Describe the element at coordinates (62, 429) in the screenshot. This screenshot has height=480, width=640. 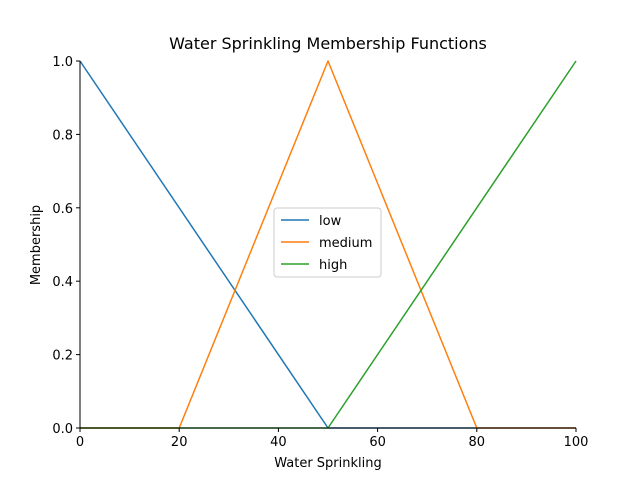
I see `y-tick-label: 0.0` at that location.